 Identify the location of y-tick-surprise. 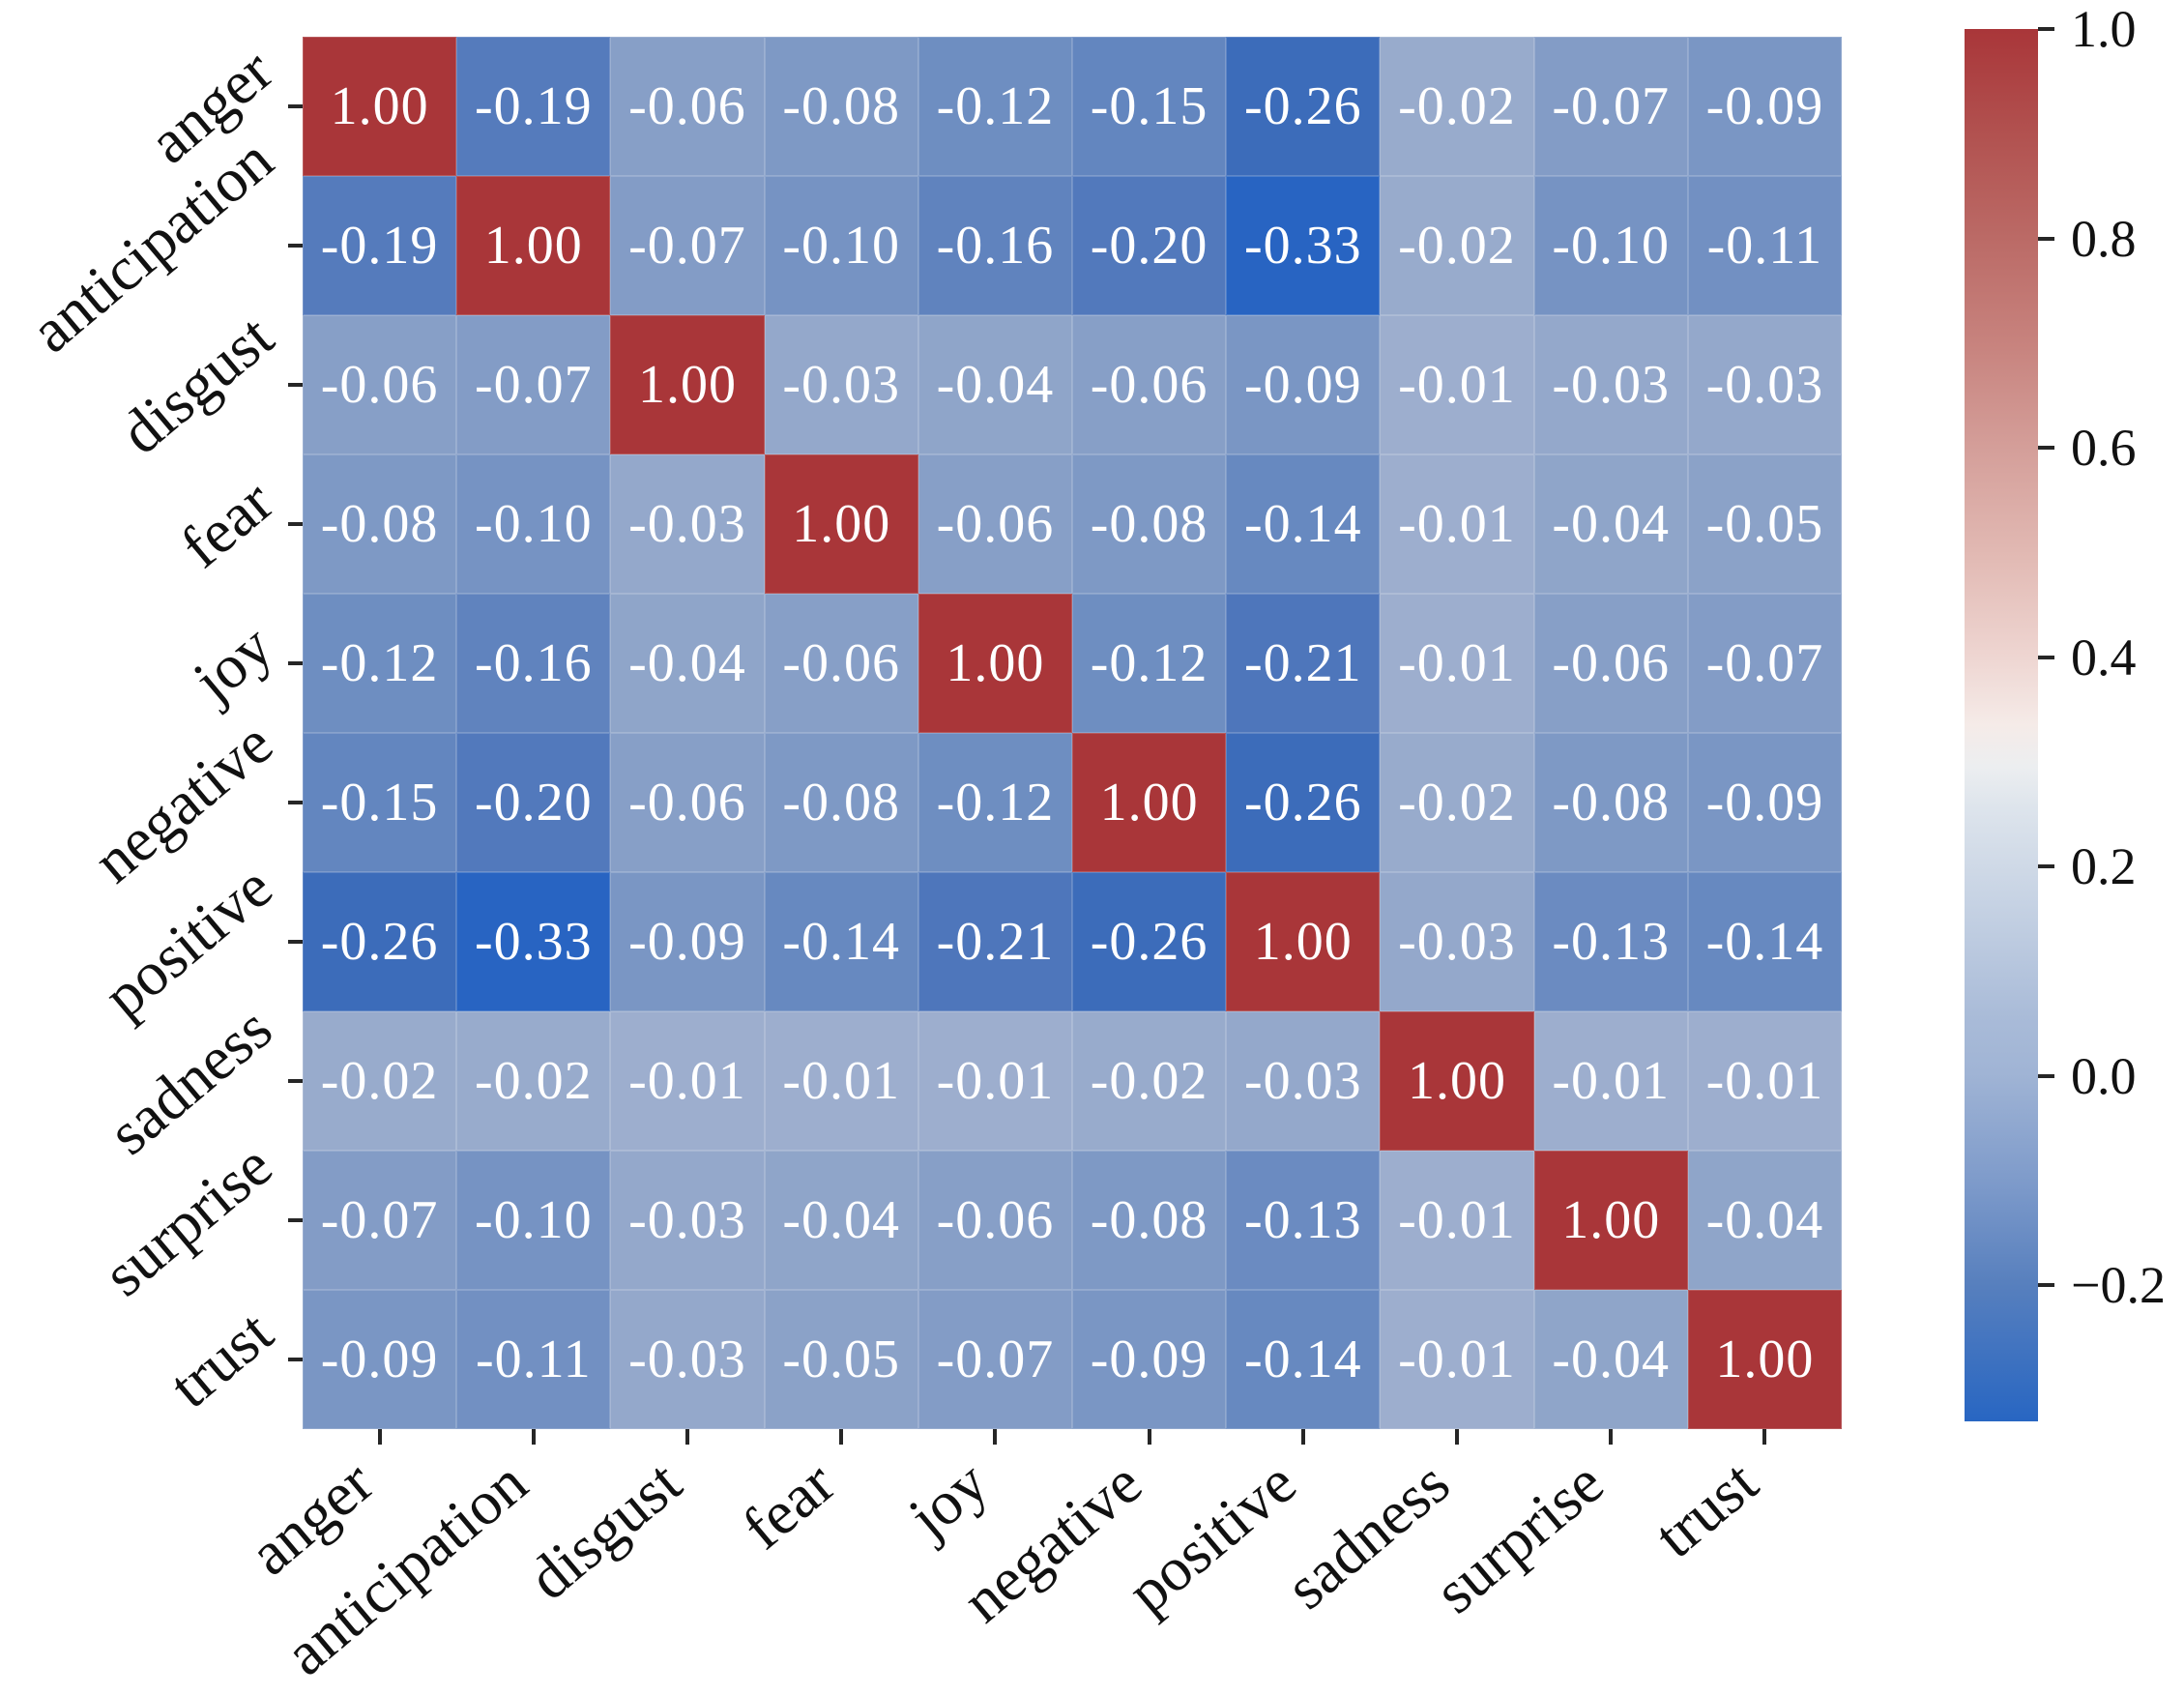
(295, 1220).